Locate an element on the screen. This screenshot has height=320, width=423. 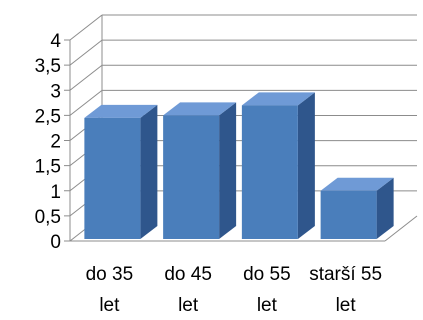
y-tick-label: 3,5 is located at coordinates (48, 66).